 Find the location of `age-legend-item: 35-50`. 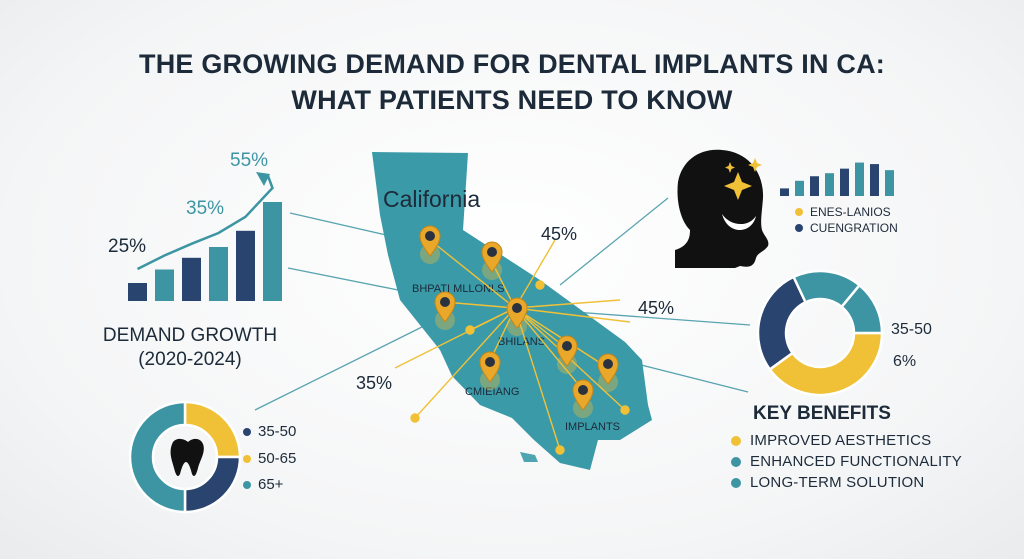

age-legend-item: 35-50 is located at coordinates (269, 431).